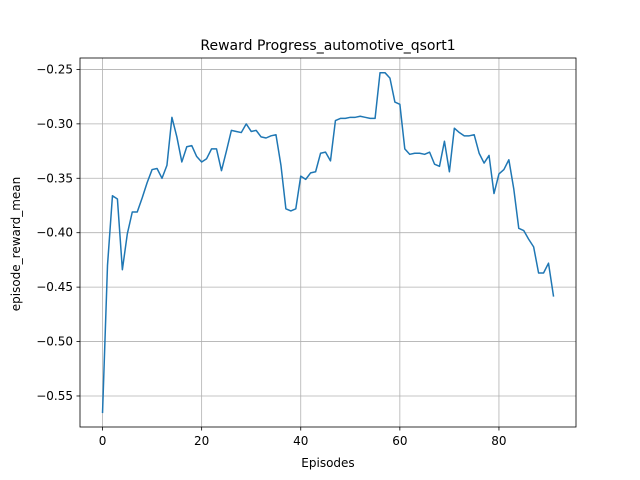  What do you see at coordinates (327, 46) in the screenshot?
I see `chart-title: Reward Progress_automotive_qsort1` at bounding box center [327, 46].